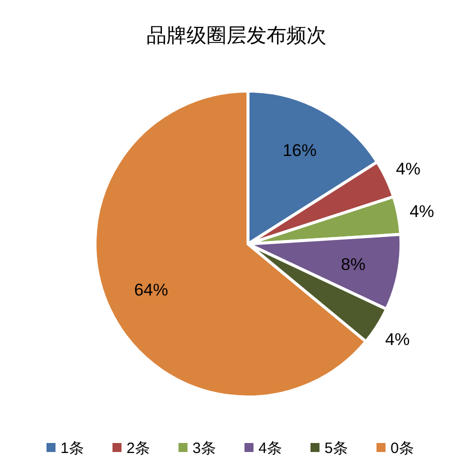 The image size is (473, 472). What do you see at coordinates (138, 448) in the screenshot?
I see `legend-label: 2条` at bounding box center [138, 448].